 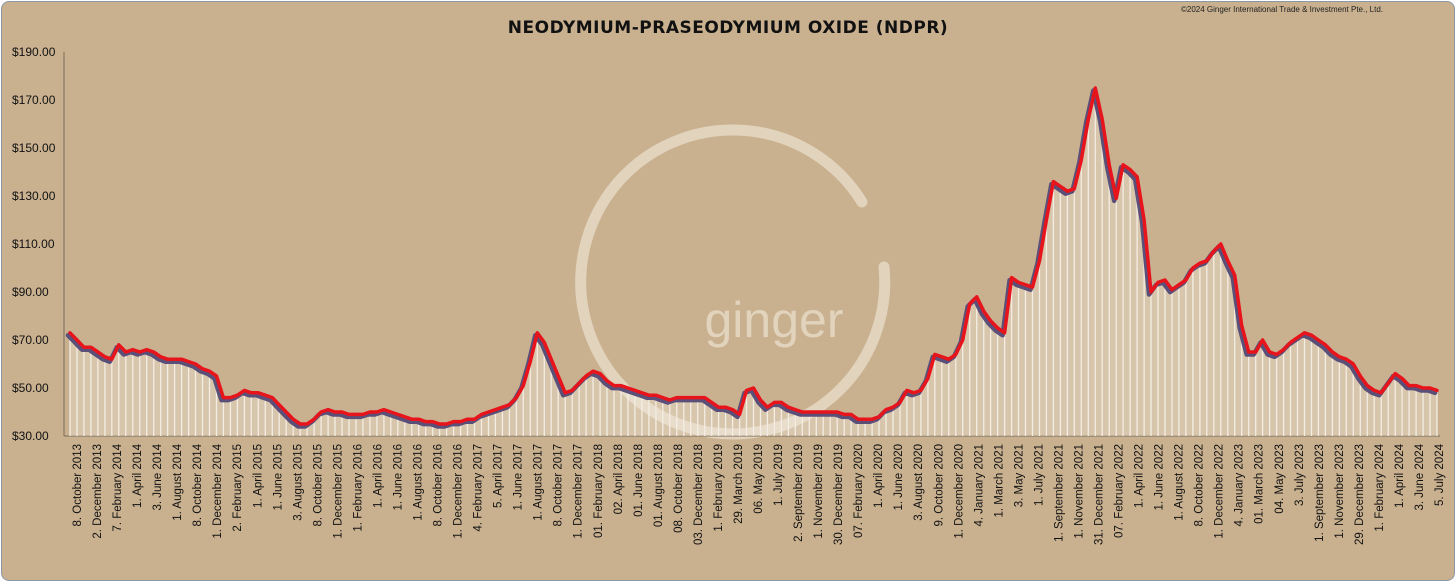 I want to click on x-tick-label: 1. December 2017, so click(x=579, y=491).